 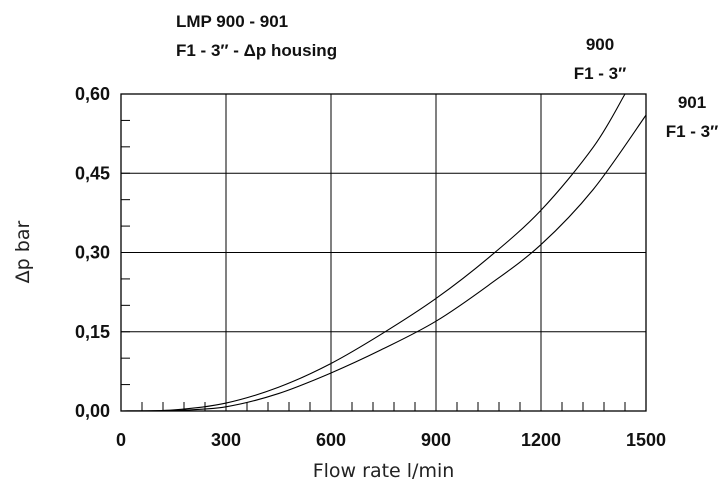 What do you see at coordinates (92, 173) in the screenshot?
I see `y-tick-label: 0,45` at bounding box center [92, 173].